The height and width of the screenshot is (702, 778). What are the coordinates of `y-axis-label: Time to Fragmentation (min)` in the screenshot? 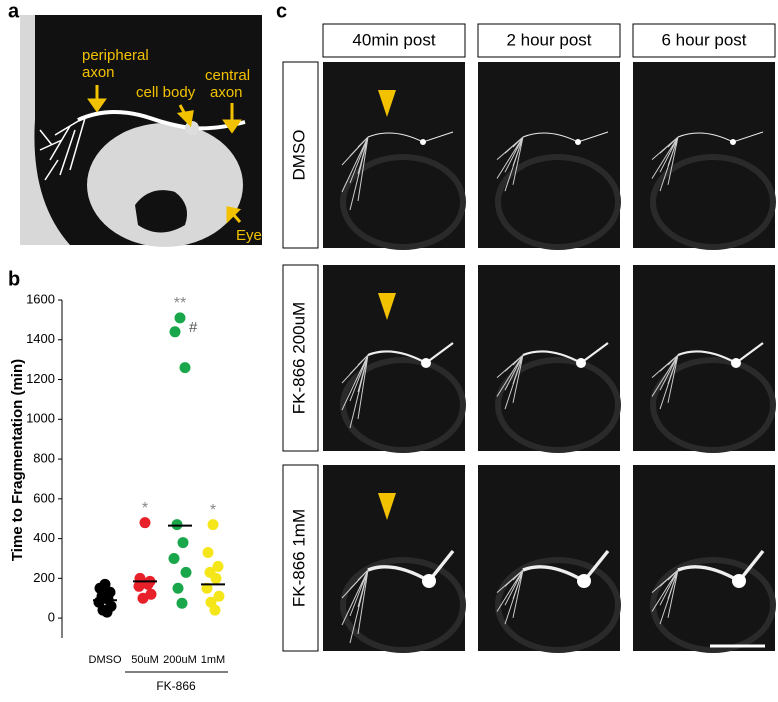 It's located at (17, 460).